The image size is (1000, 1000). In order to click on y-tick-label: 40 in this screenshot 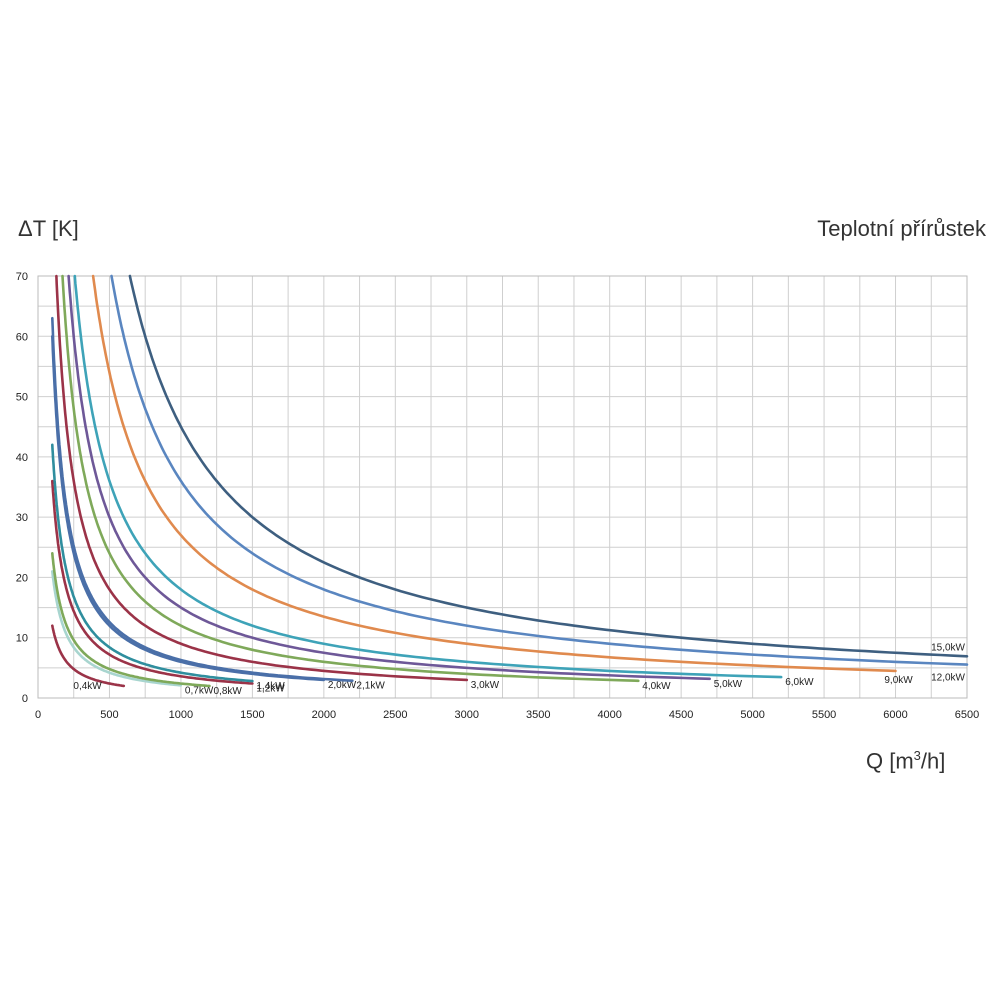, I will do `click(22, 458)`.